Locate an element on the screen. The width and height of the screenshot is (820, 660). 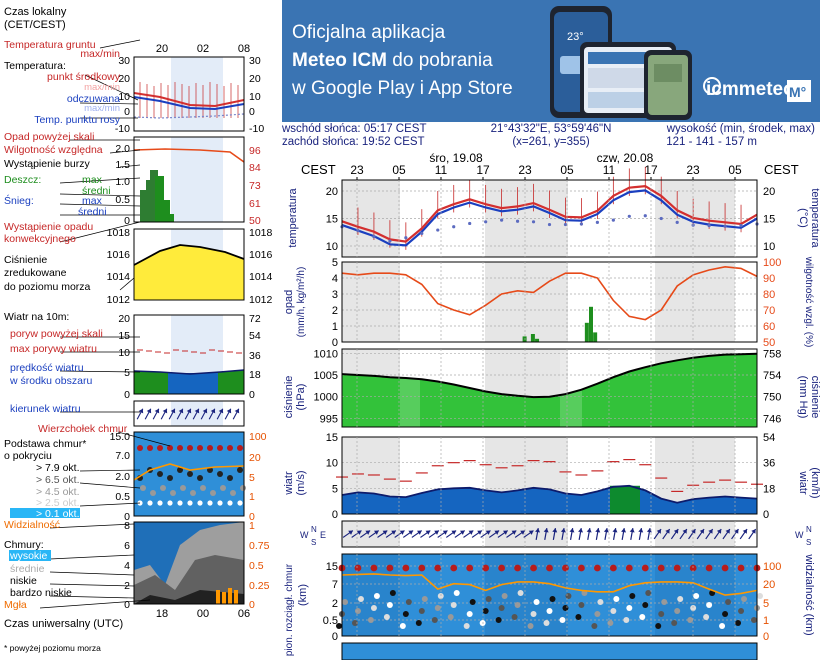
tick-label: 60 is located at coordinates (769, 327).